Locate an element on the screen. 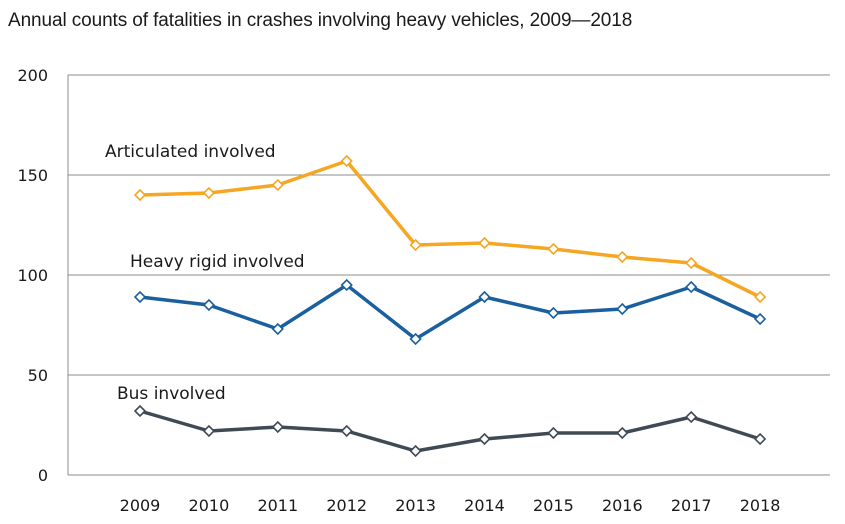 This screenshot has height=524, width=845. x-tick-label-2014: 2014 is located at coordinates (484, 505).